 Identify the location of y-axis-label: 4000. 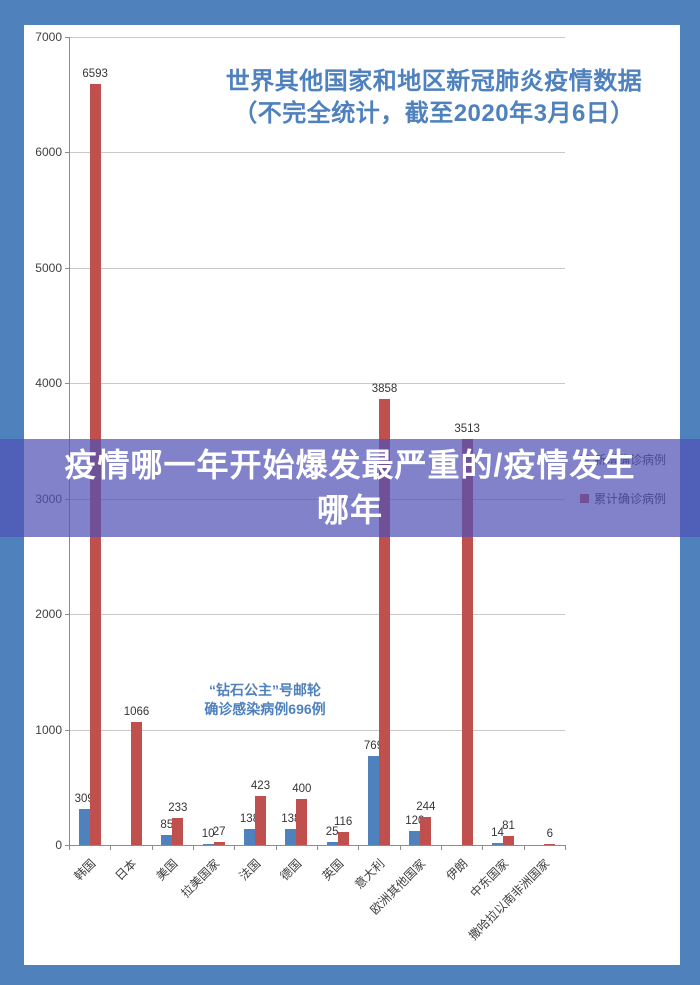
(48, 383).